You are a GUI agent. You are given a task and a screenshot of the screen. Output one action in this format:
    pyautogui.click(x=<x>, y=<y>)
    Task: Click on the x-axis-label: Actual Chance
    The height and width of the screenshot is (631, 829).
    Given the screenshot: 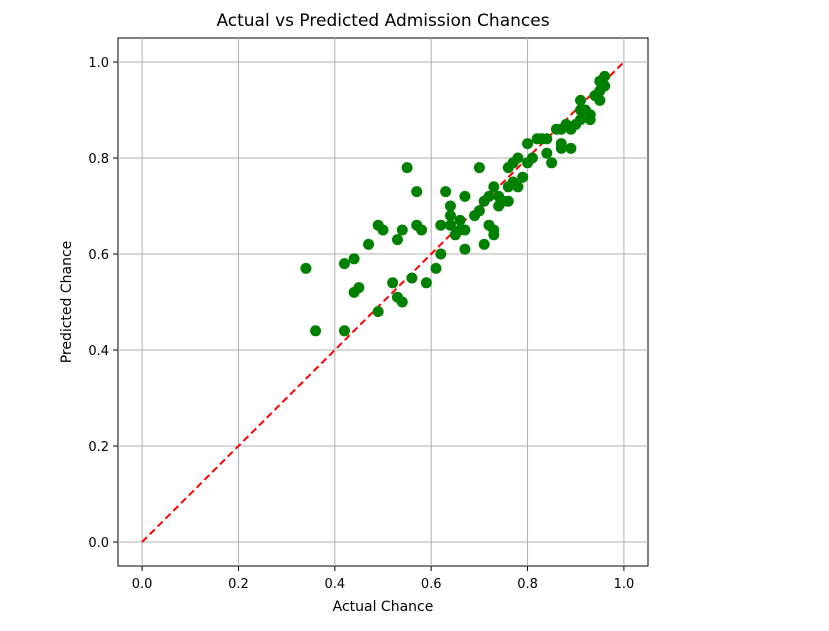 What is the action you would take?
    pyautogui.click(x=383, y=607)
    